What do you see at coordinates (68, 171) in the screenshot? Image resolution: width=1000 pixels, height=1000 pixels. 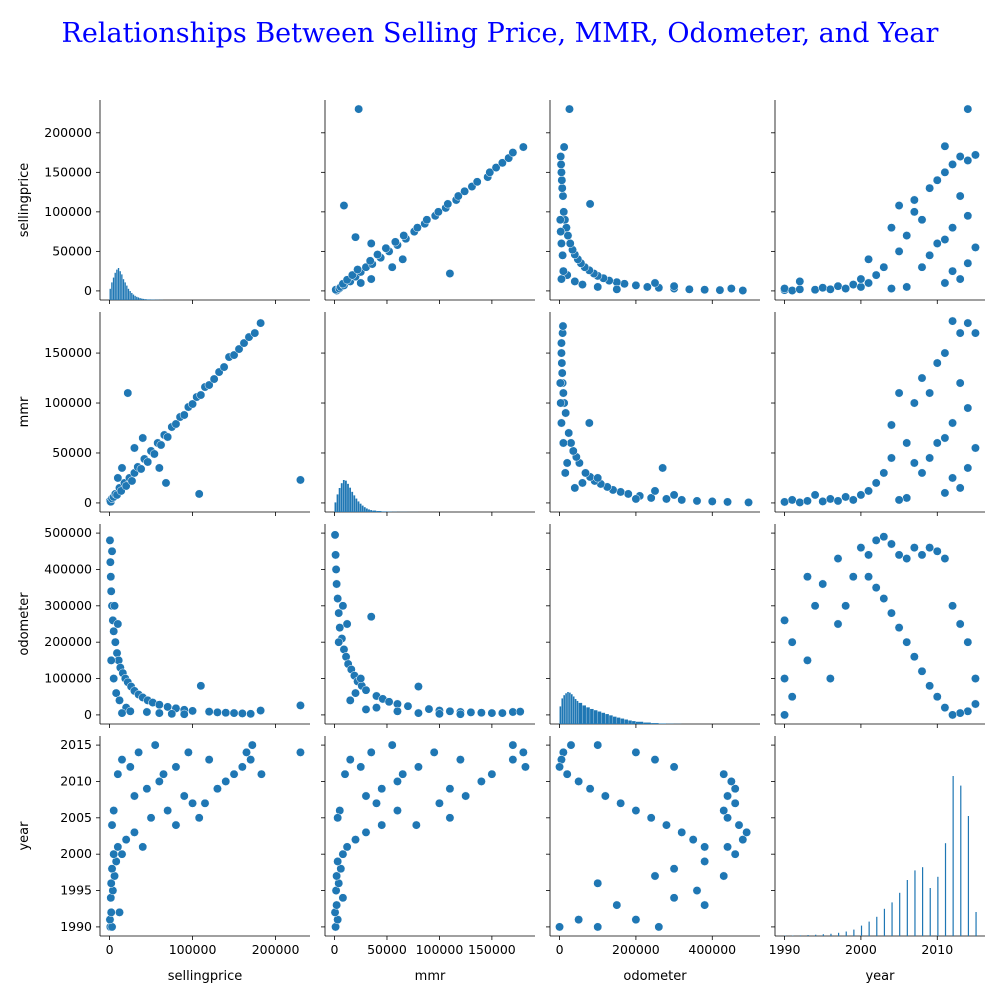 I see `y-tick-label: 150000` at bounding box center [68, 171].